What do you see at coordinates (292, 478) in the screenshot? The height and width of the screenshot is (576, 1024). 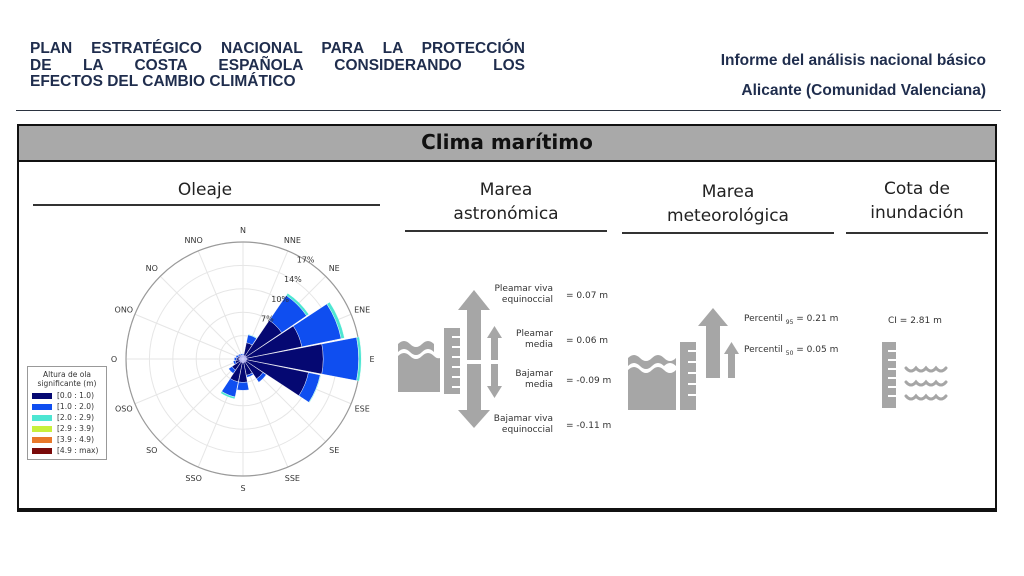 I see `direction-label: SSE` at bounding box center [292, 478].